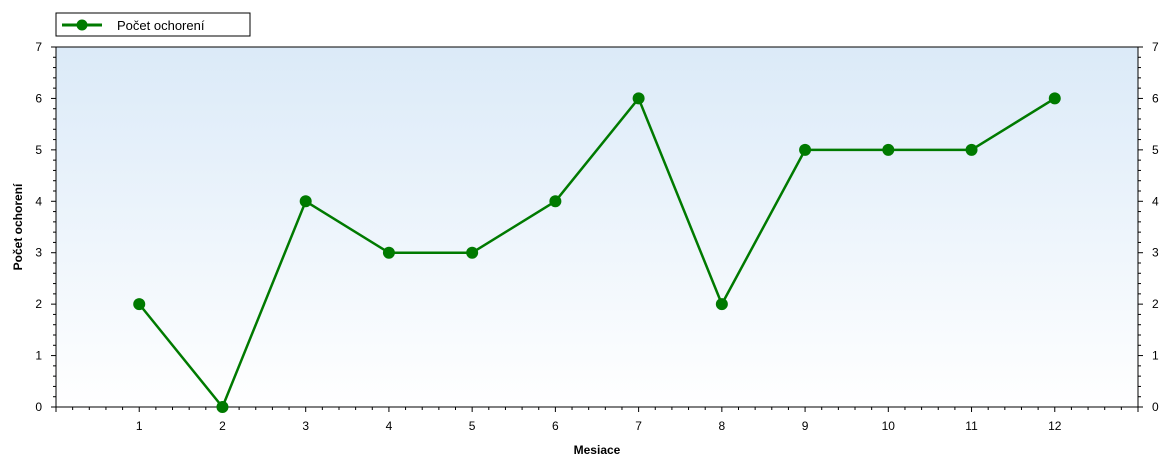 The height and width of the screenshot is (457, 1164). I want to click on x-tick-label: 12, so click(1055, 426).